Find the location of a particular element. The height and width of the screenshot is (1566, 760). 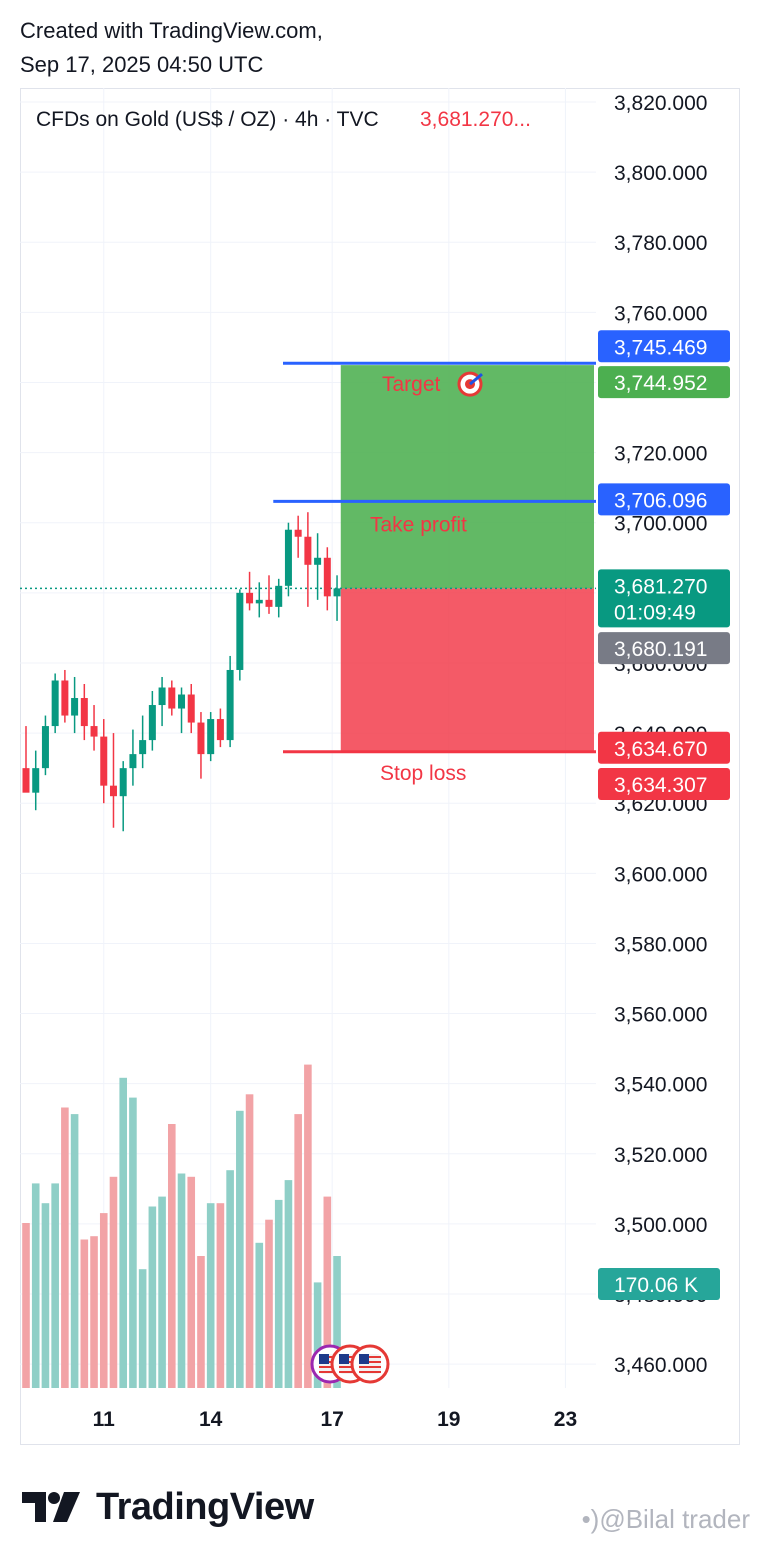

y-tick-label: 3,540.000 is located at coordinates (660, 1085).